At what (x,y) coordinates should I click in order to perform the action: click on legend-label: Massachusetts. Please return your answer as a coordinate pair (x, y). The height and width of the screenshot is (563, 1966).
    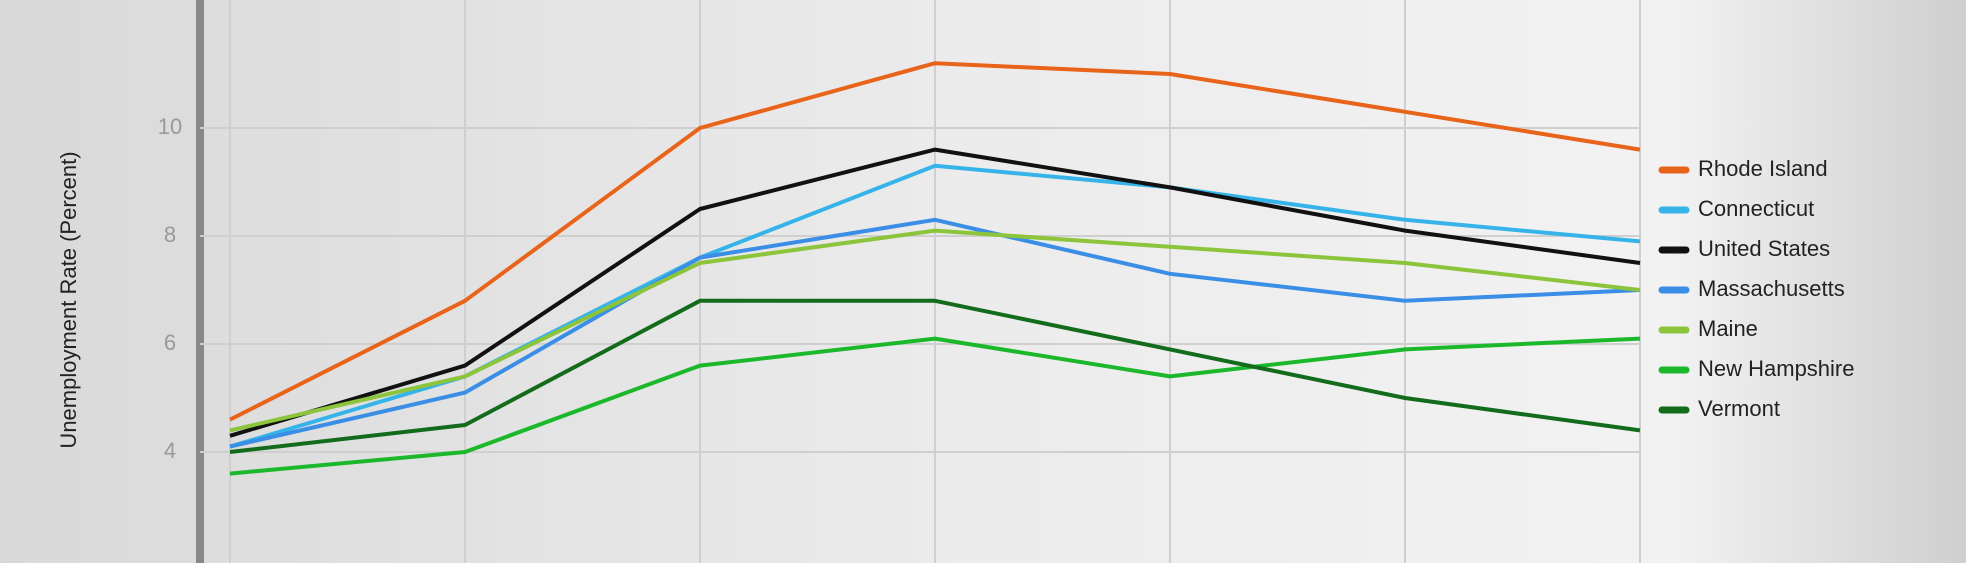
    Looking at the image, I should click on (1771, 288).